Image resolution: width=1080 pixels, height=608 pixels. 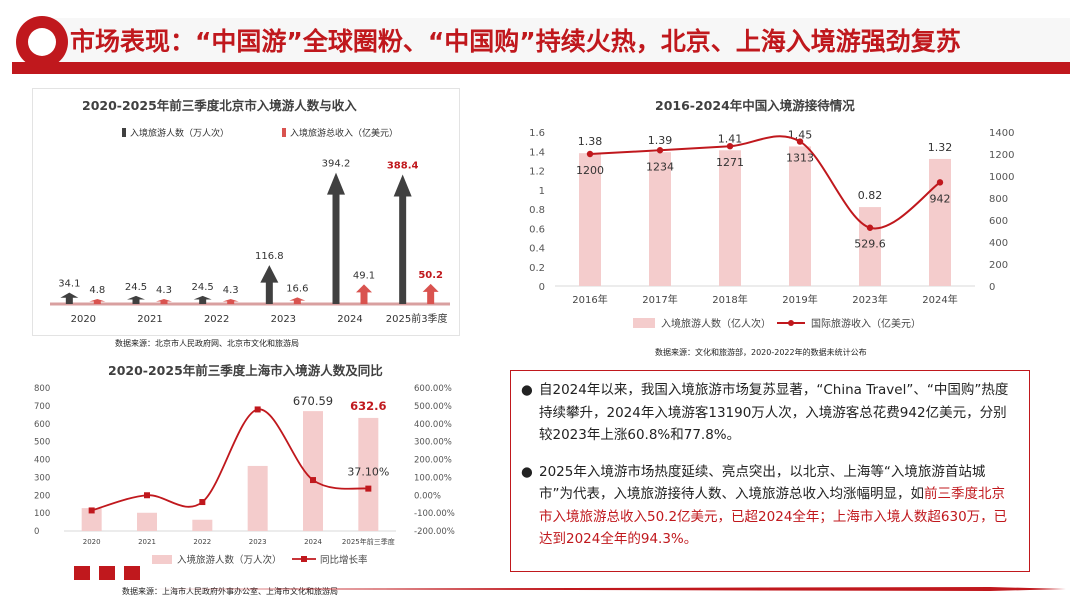 I want to click on legend-label-visitors: 入境旅游人数（万人次）, so click(x=229, y=560).